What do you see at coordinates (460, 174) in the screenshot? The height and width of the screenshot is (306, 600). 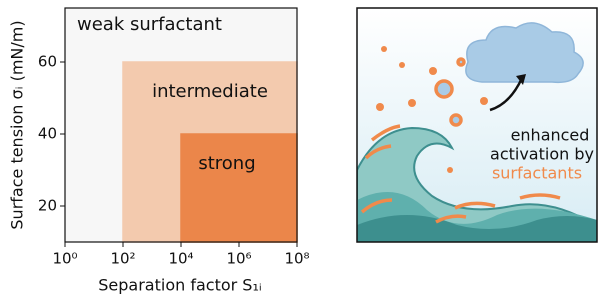 I see `surfactant-films` at bounding box center [460, 174].